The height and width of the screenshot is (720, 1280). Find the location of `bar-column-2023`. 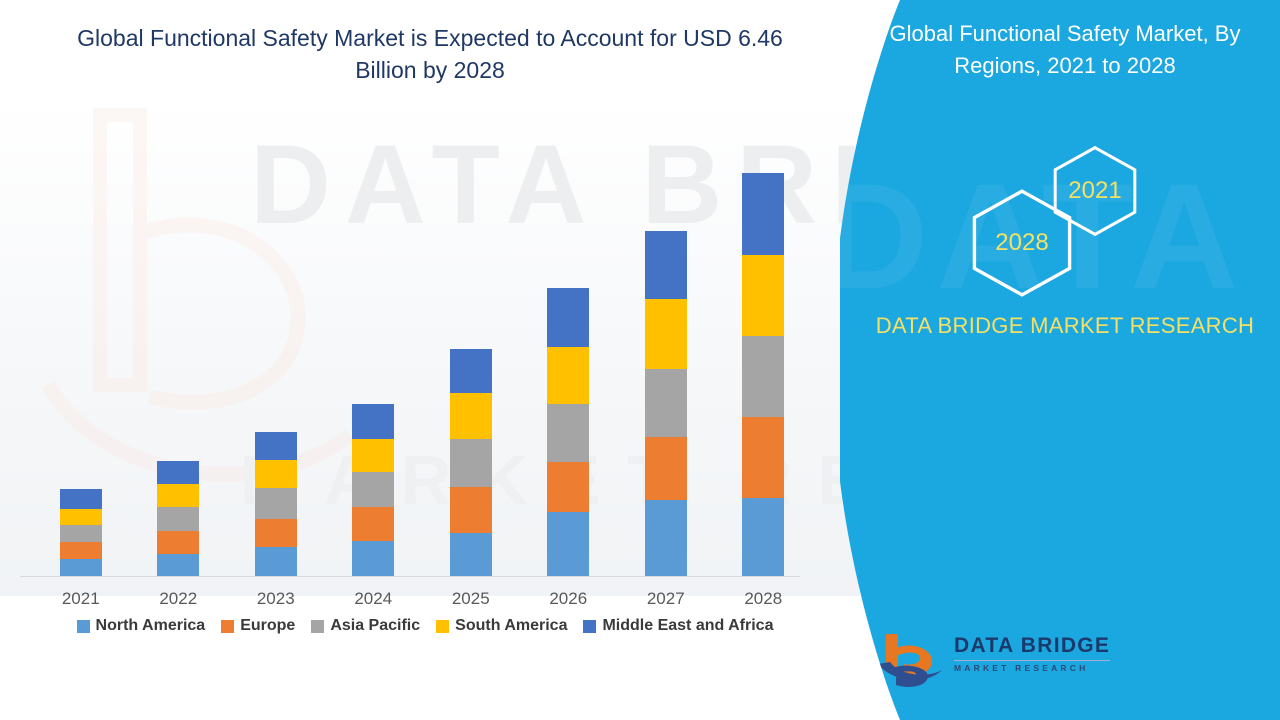

bar-column-2023 is located at coordinates (275, 503).